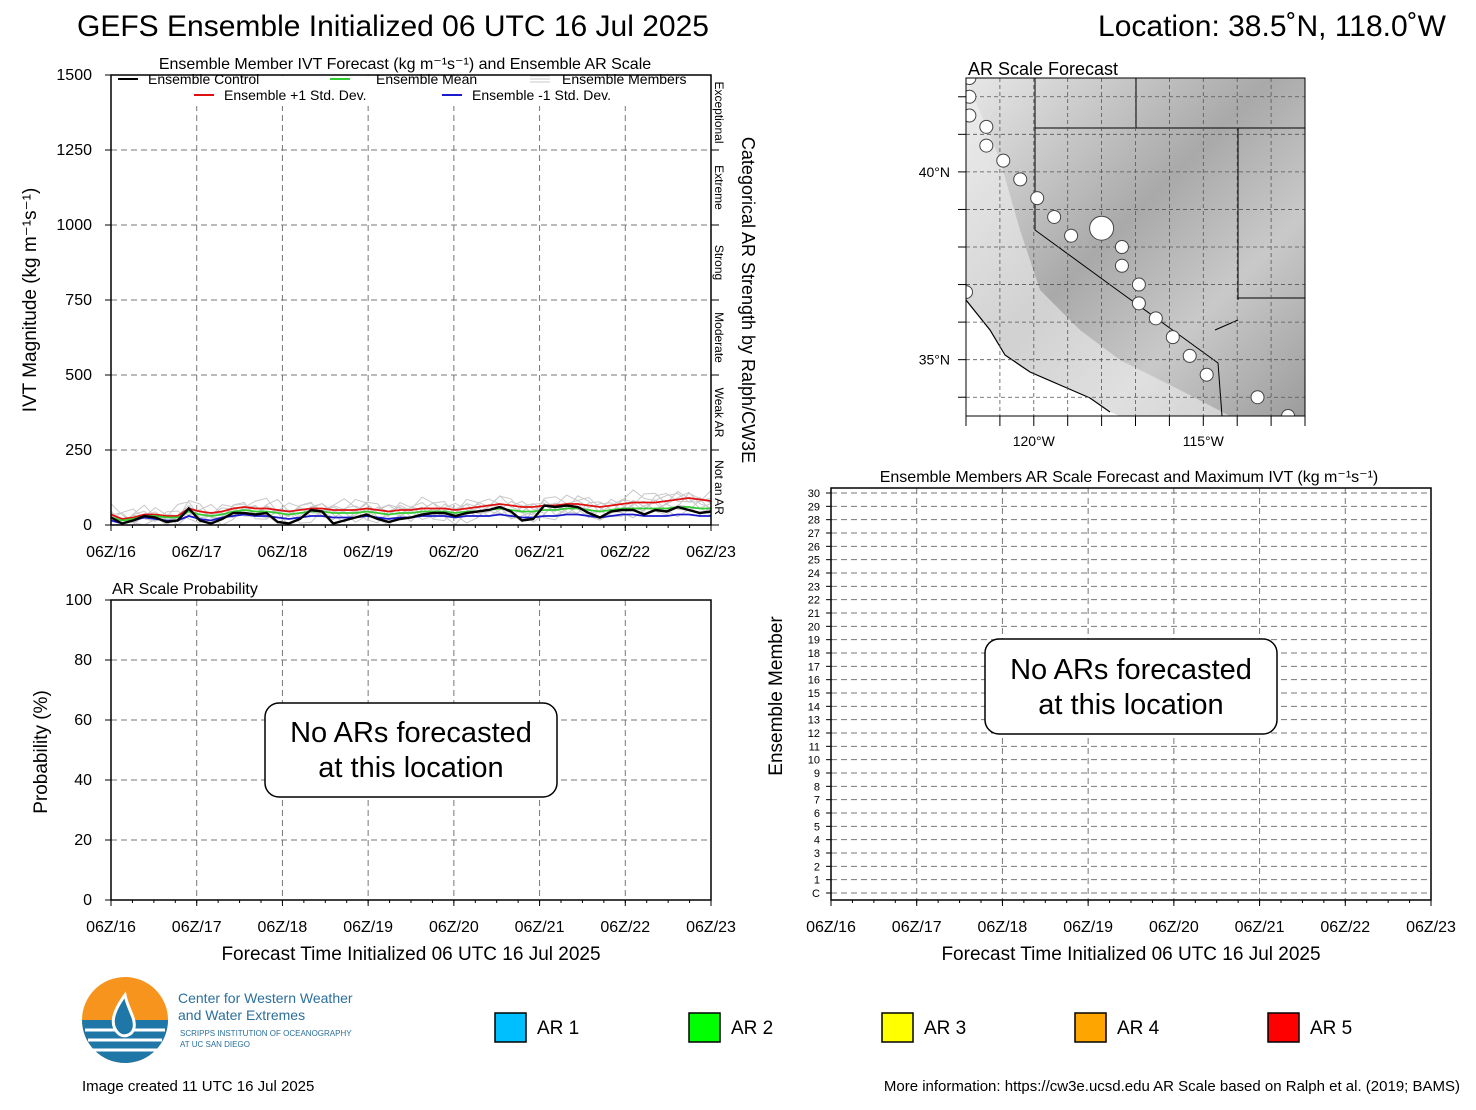 The height and width of the screenshot is (1110, 1476). Describe the element at coordinates (719, 413) in the screenshot. I see `ar-category-label: Weak AR` at that location.